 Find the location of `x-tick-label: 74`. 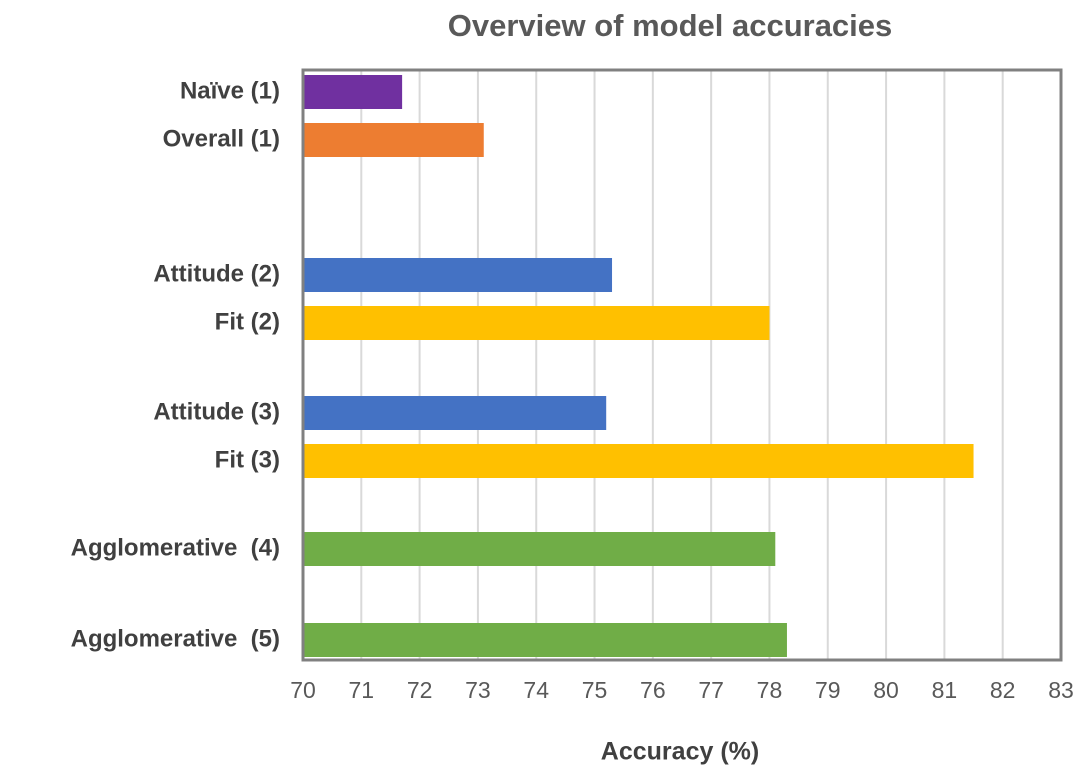

x-tick-label: 74 is located at coordinates (536, 690).